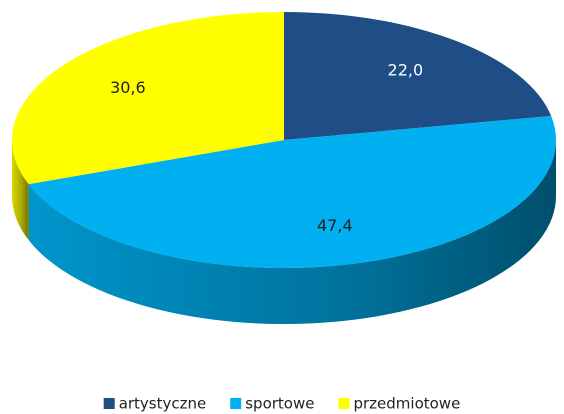 Image resolution: width=564 pixels, height=414 pixels. What do you see at coordinates (128, 87) in the screenshot?
I see `data-label: 30,6` at bounding box center [128, 87].